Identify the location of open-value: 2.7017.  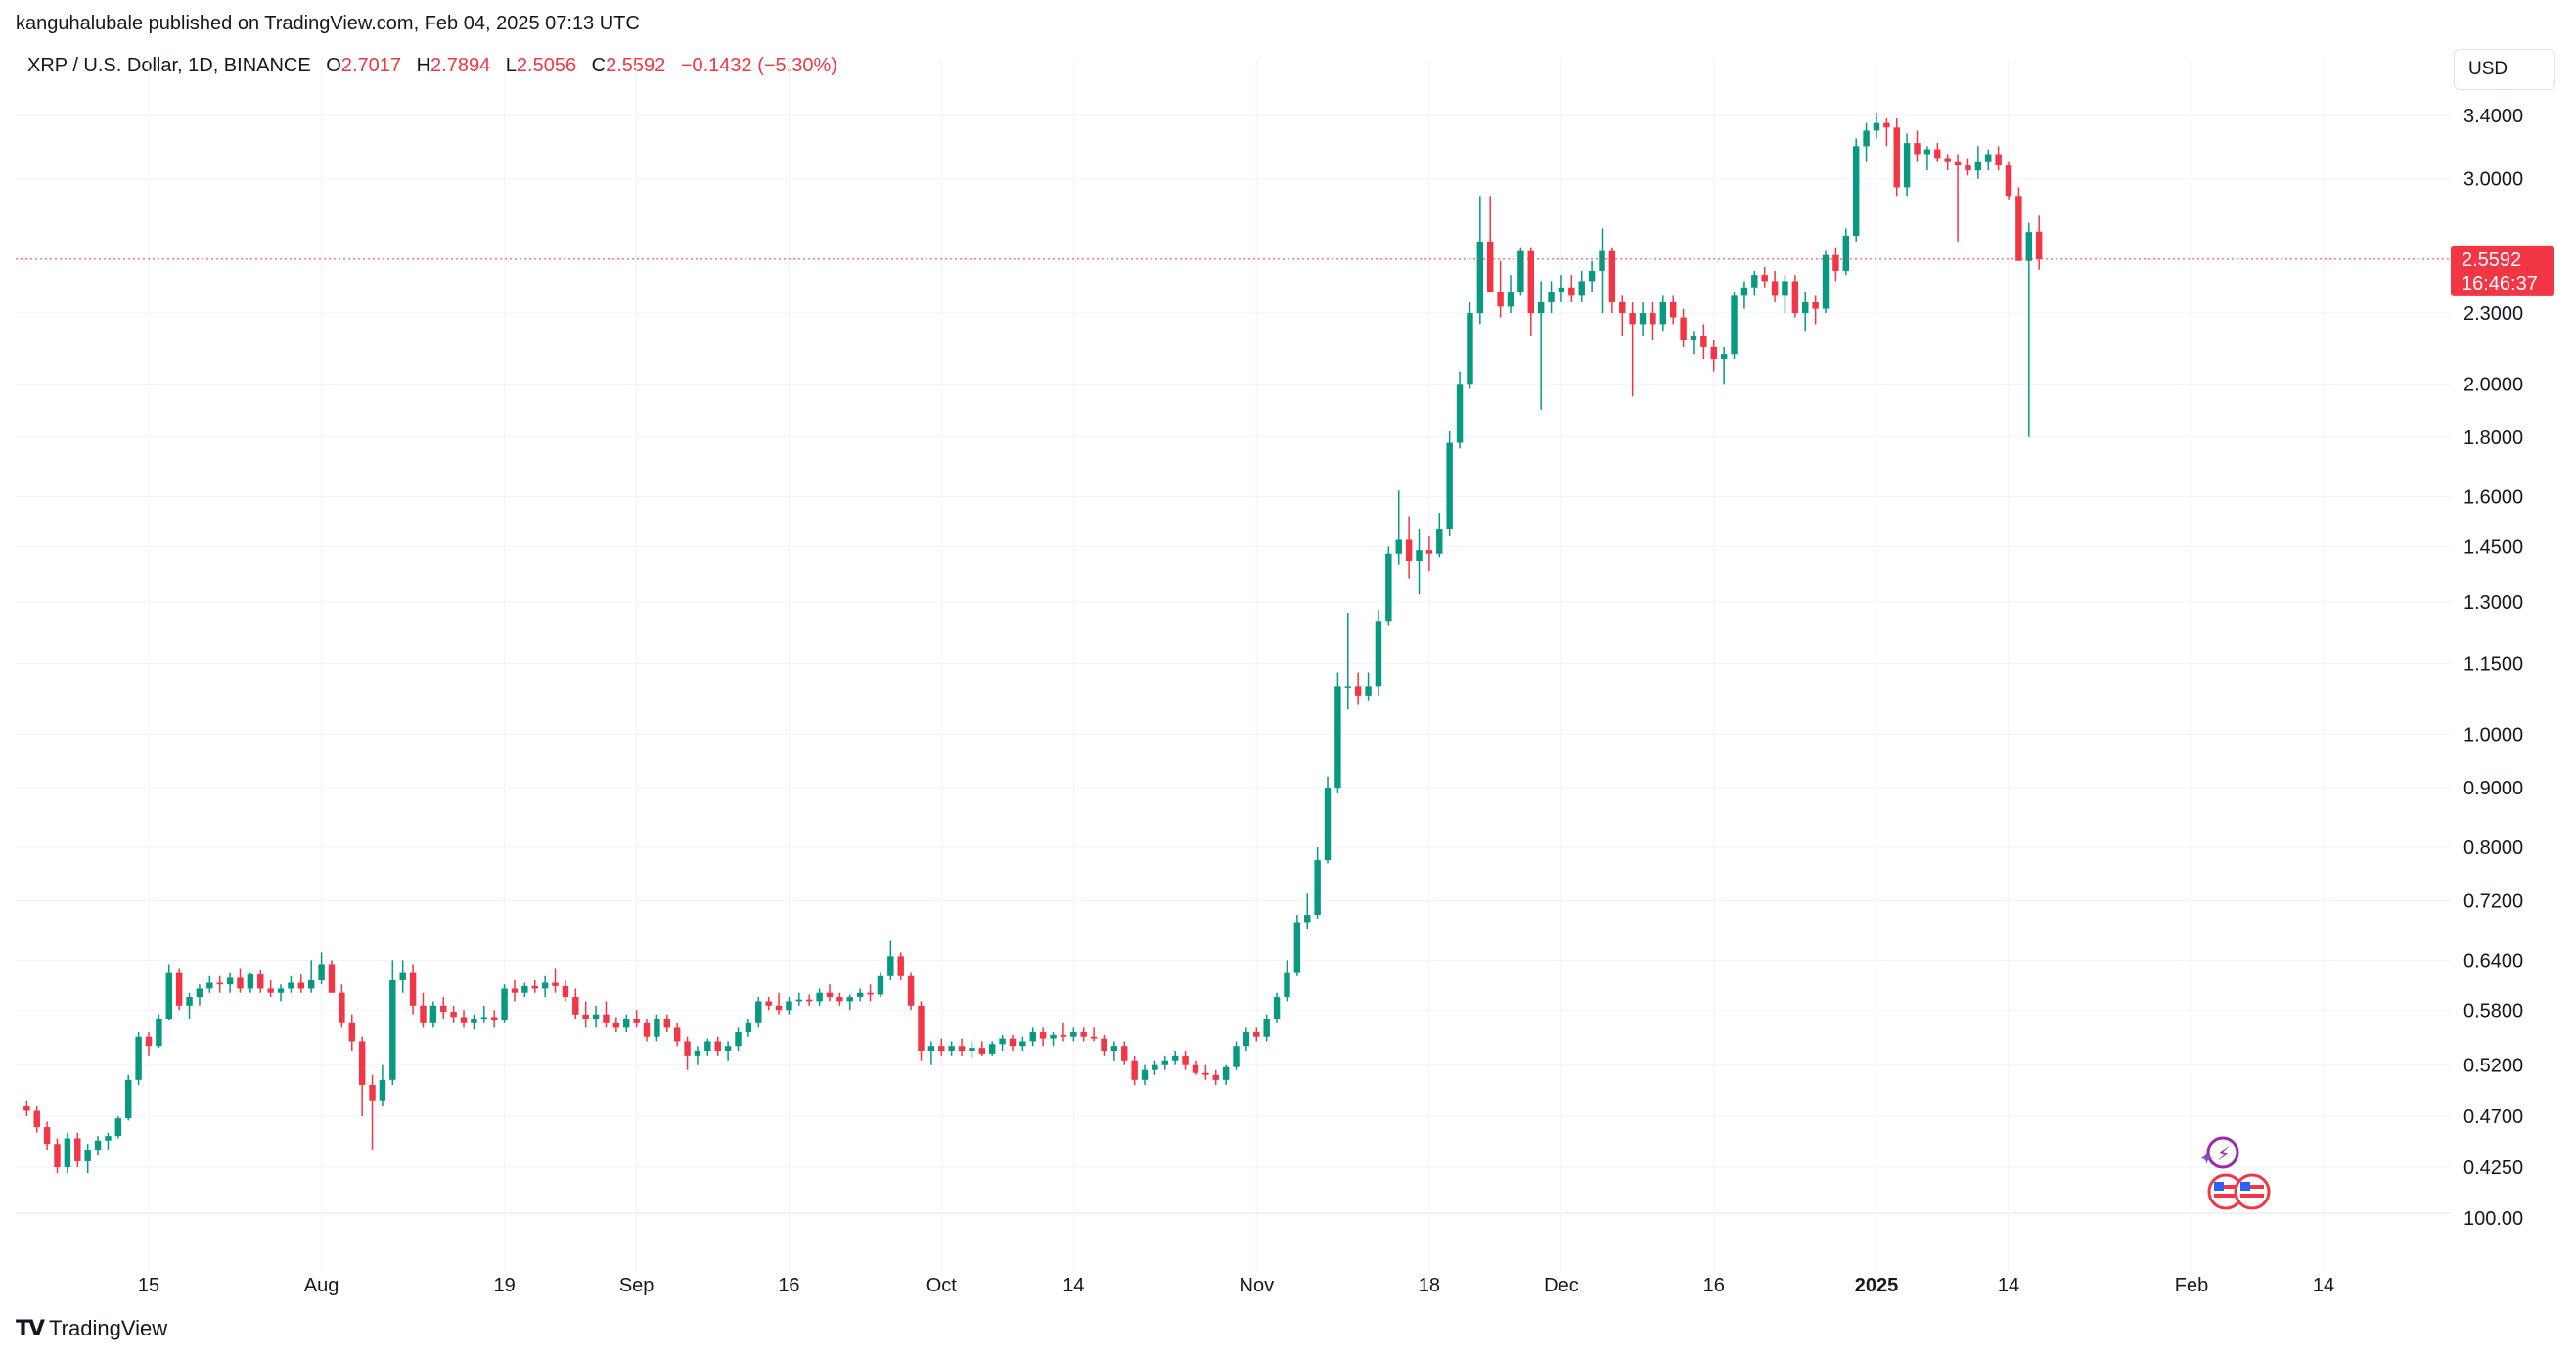
(371, 65).